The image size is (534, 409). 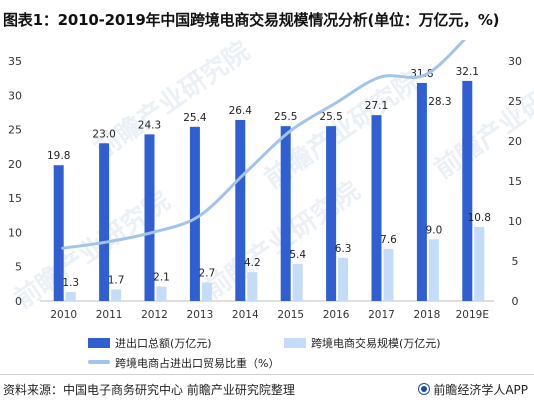 What do you see at coordinates (70, 283) in the screenshot?
I see `bar-cross-label: 1.3` at bounding box center [70, 283].